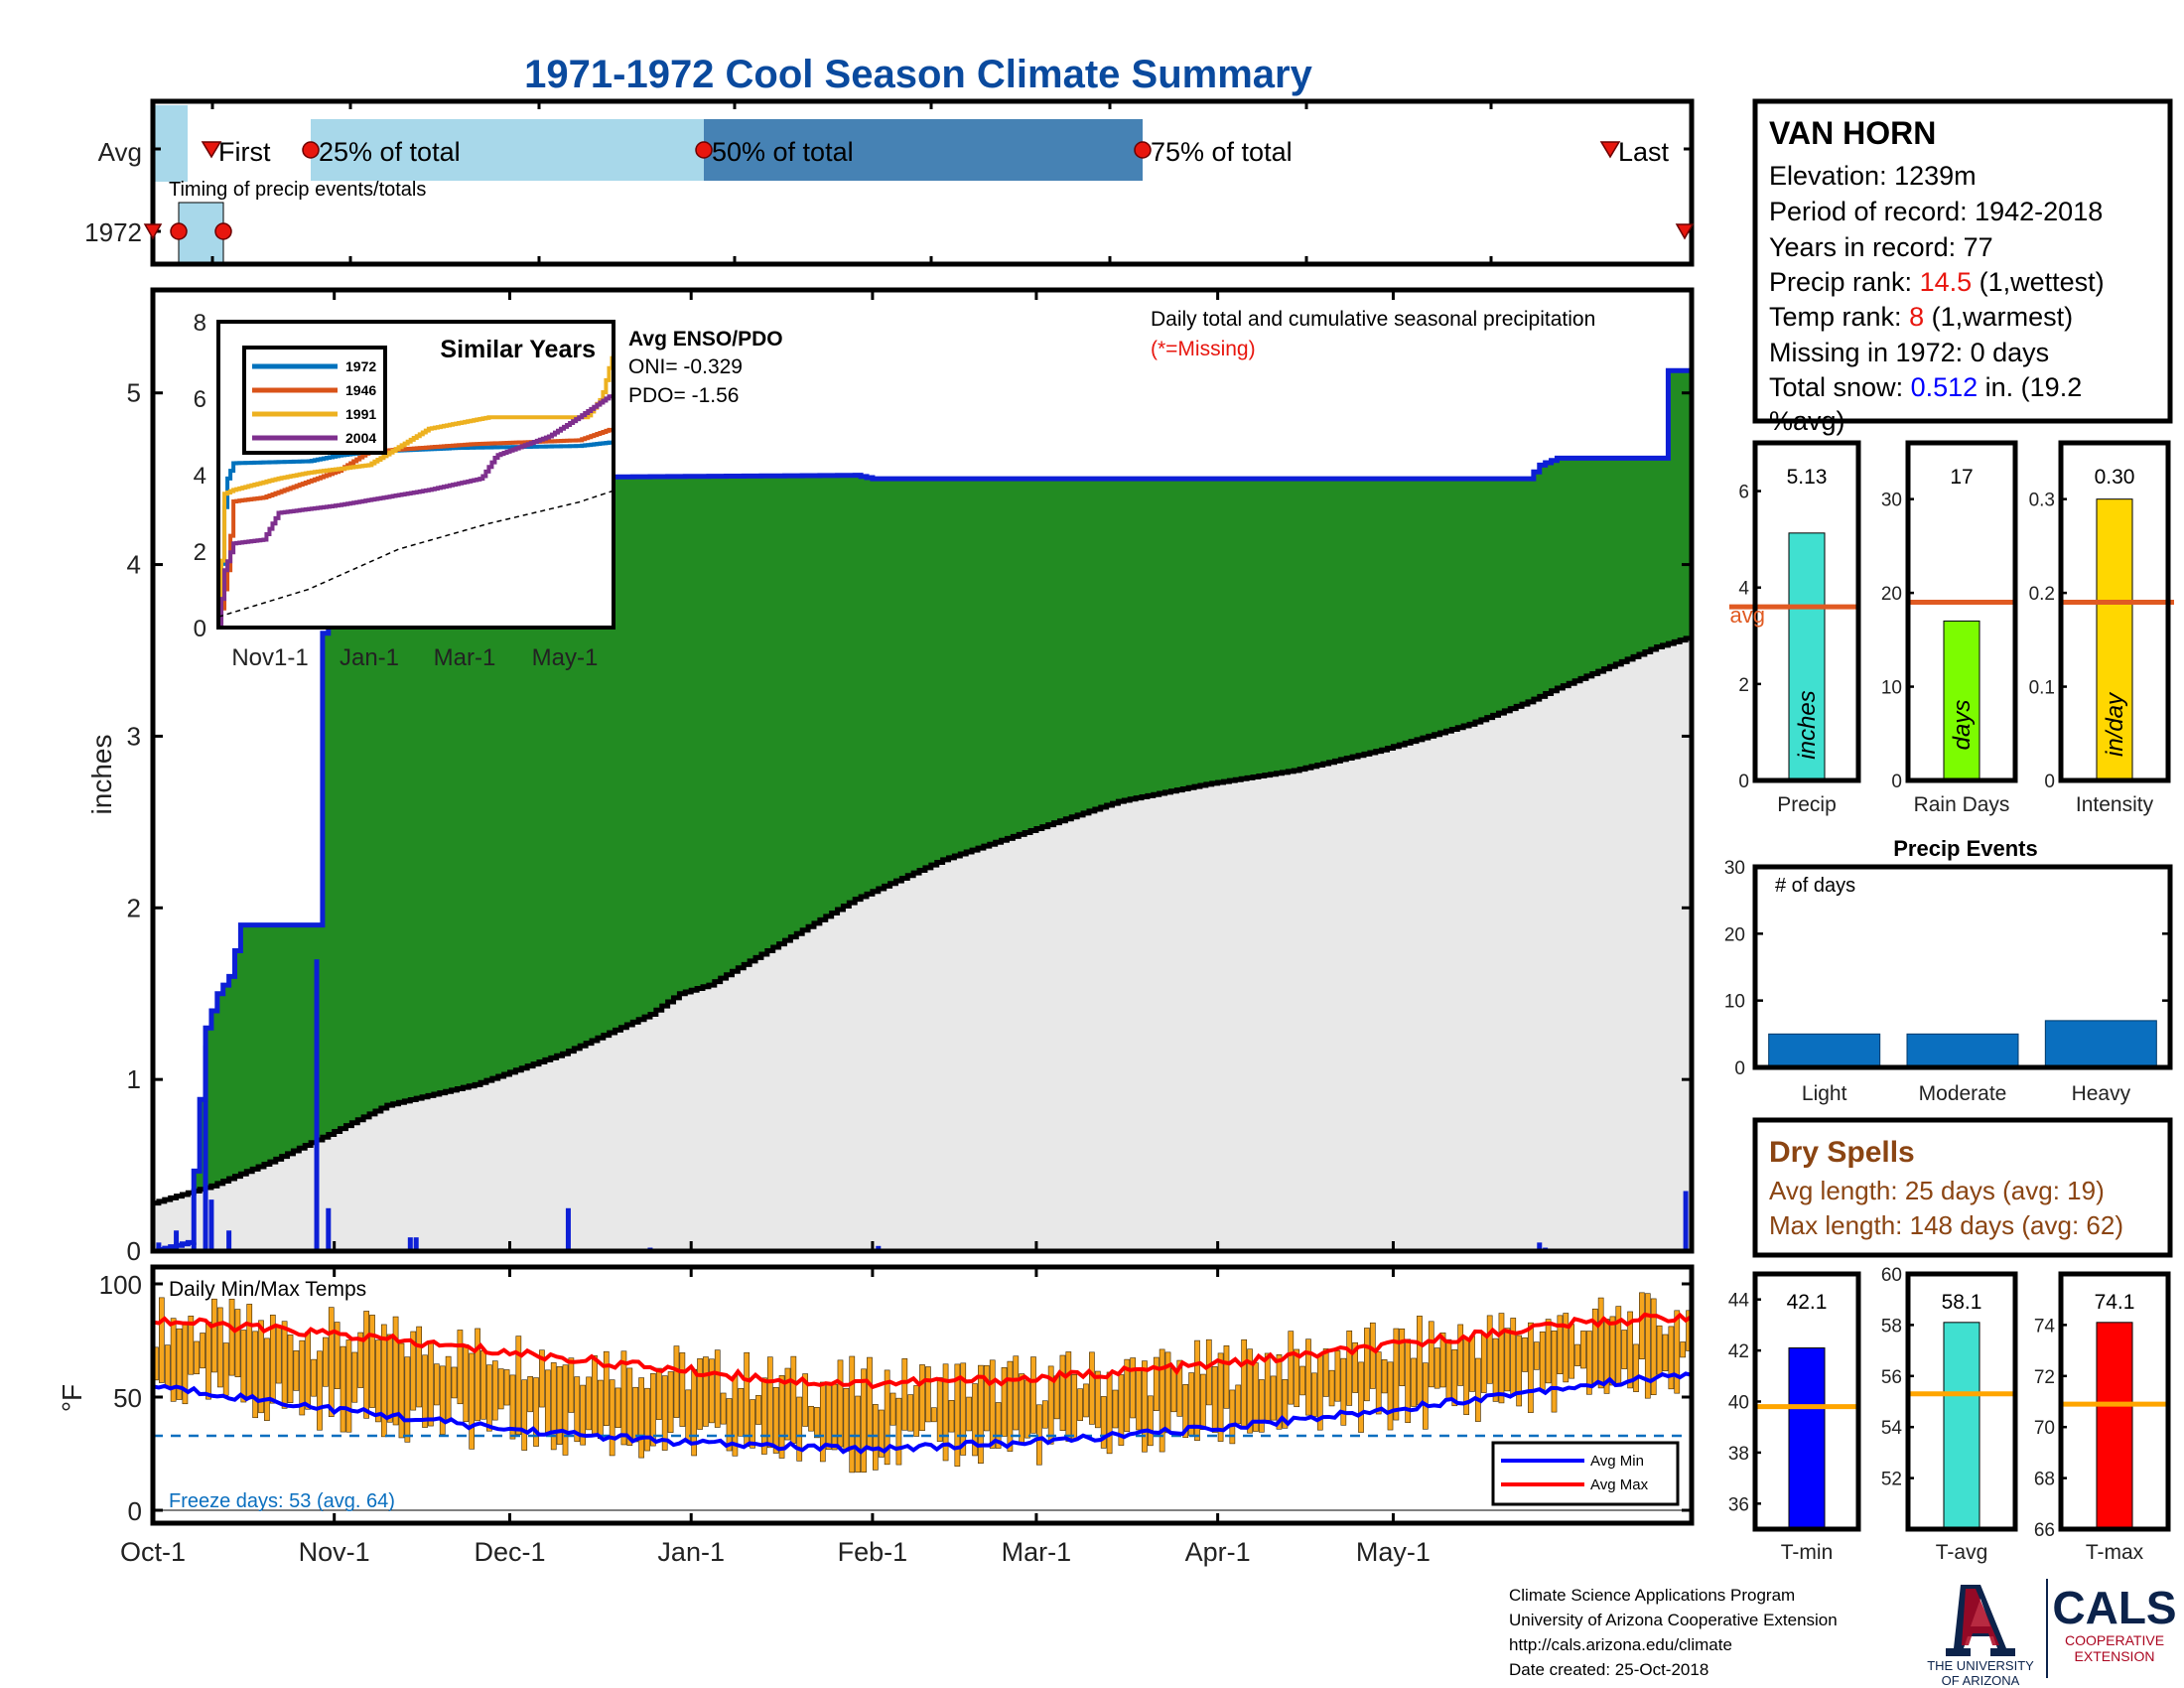  I want to click on timing-label-75: 75% of total, so click(1222, 152).